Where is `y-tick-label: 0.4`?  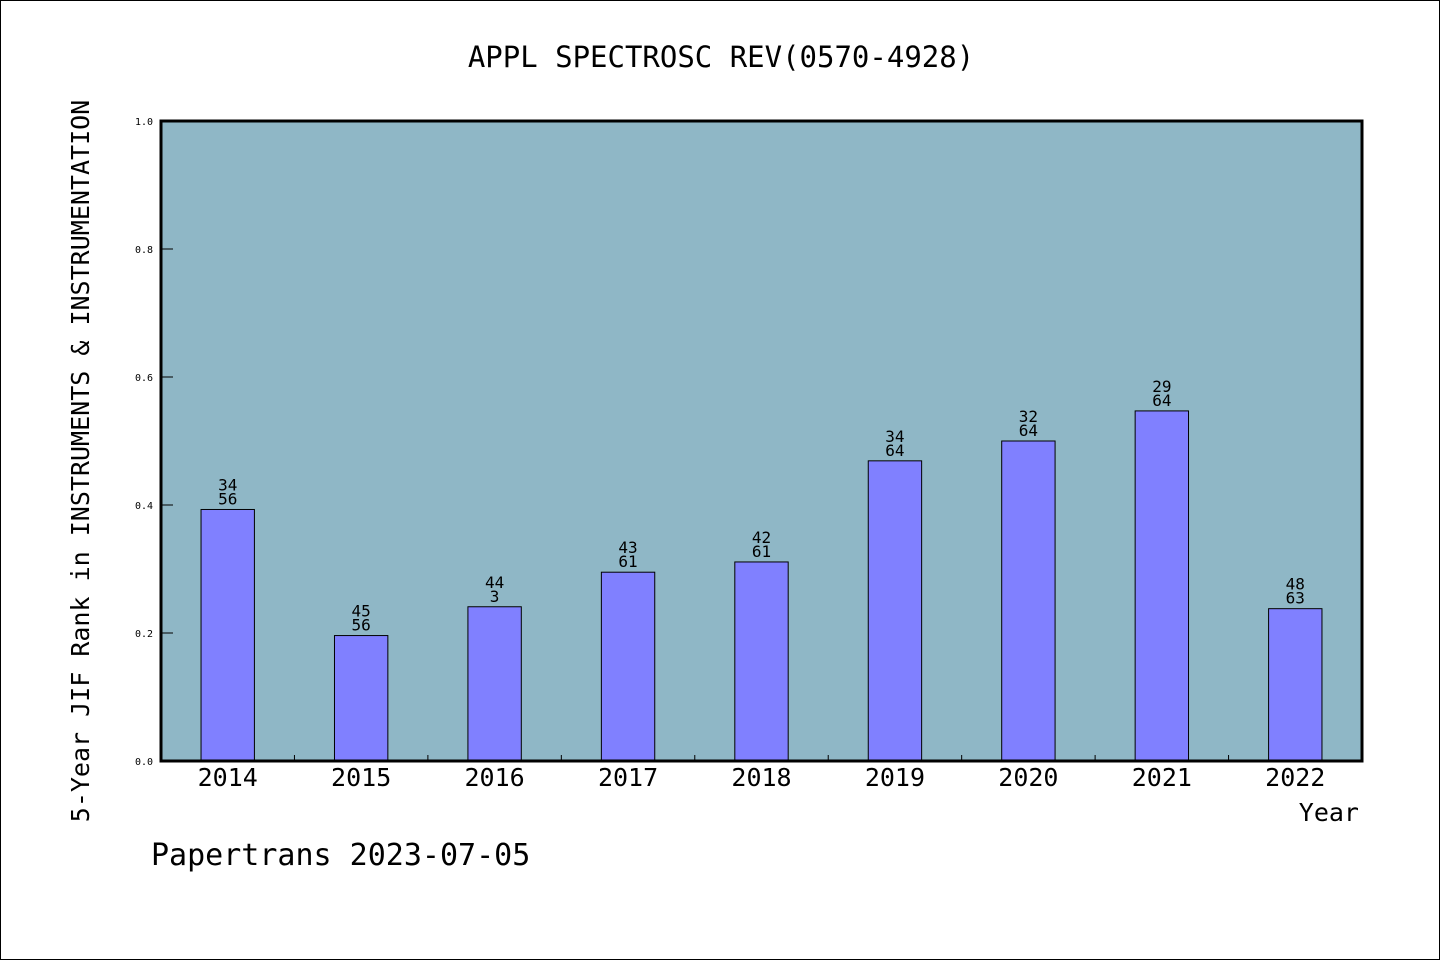
y-tick-label: 0.4 is located at coordinates (144, 506).